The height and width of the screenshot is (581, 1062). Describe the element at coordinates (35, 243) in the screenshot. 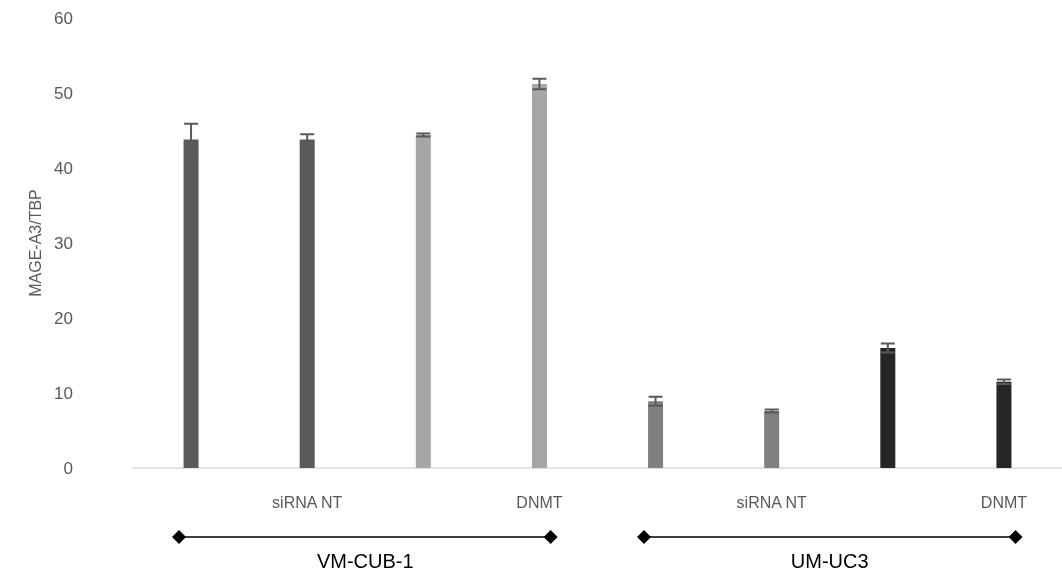

I see `y-axis-title: MAGE-A3/TBP` at that location.